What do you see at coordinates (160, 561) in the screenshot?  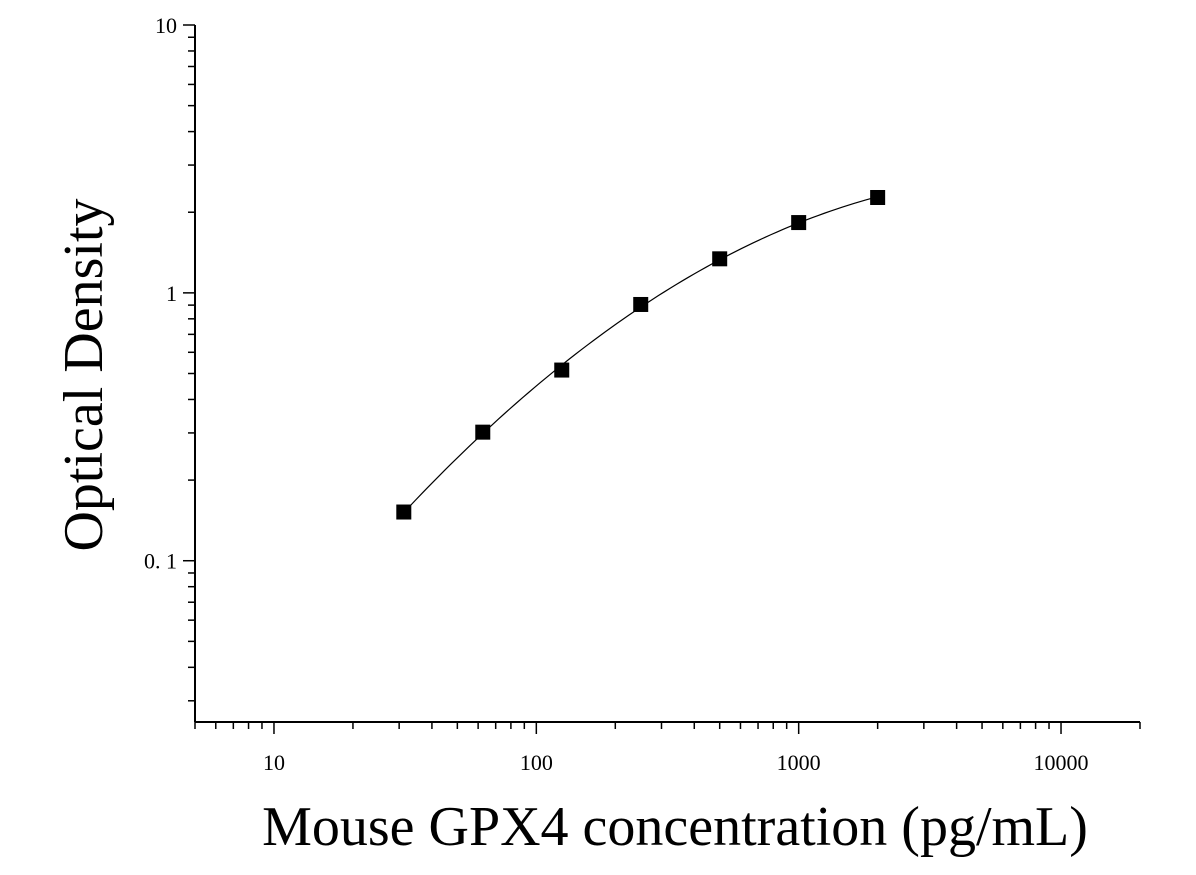 I see `y-tick-label: 0. 1` at bounding box center [160, 561].